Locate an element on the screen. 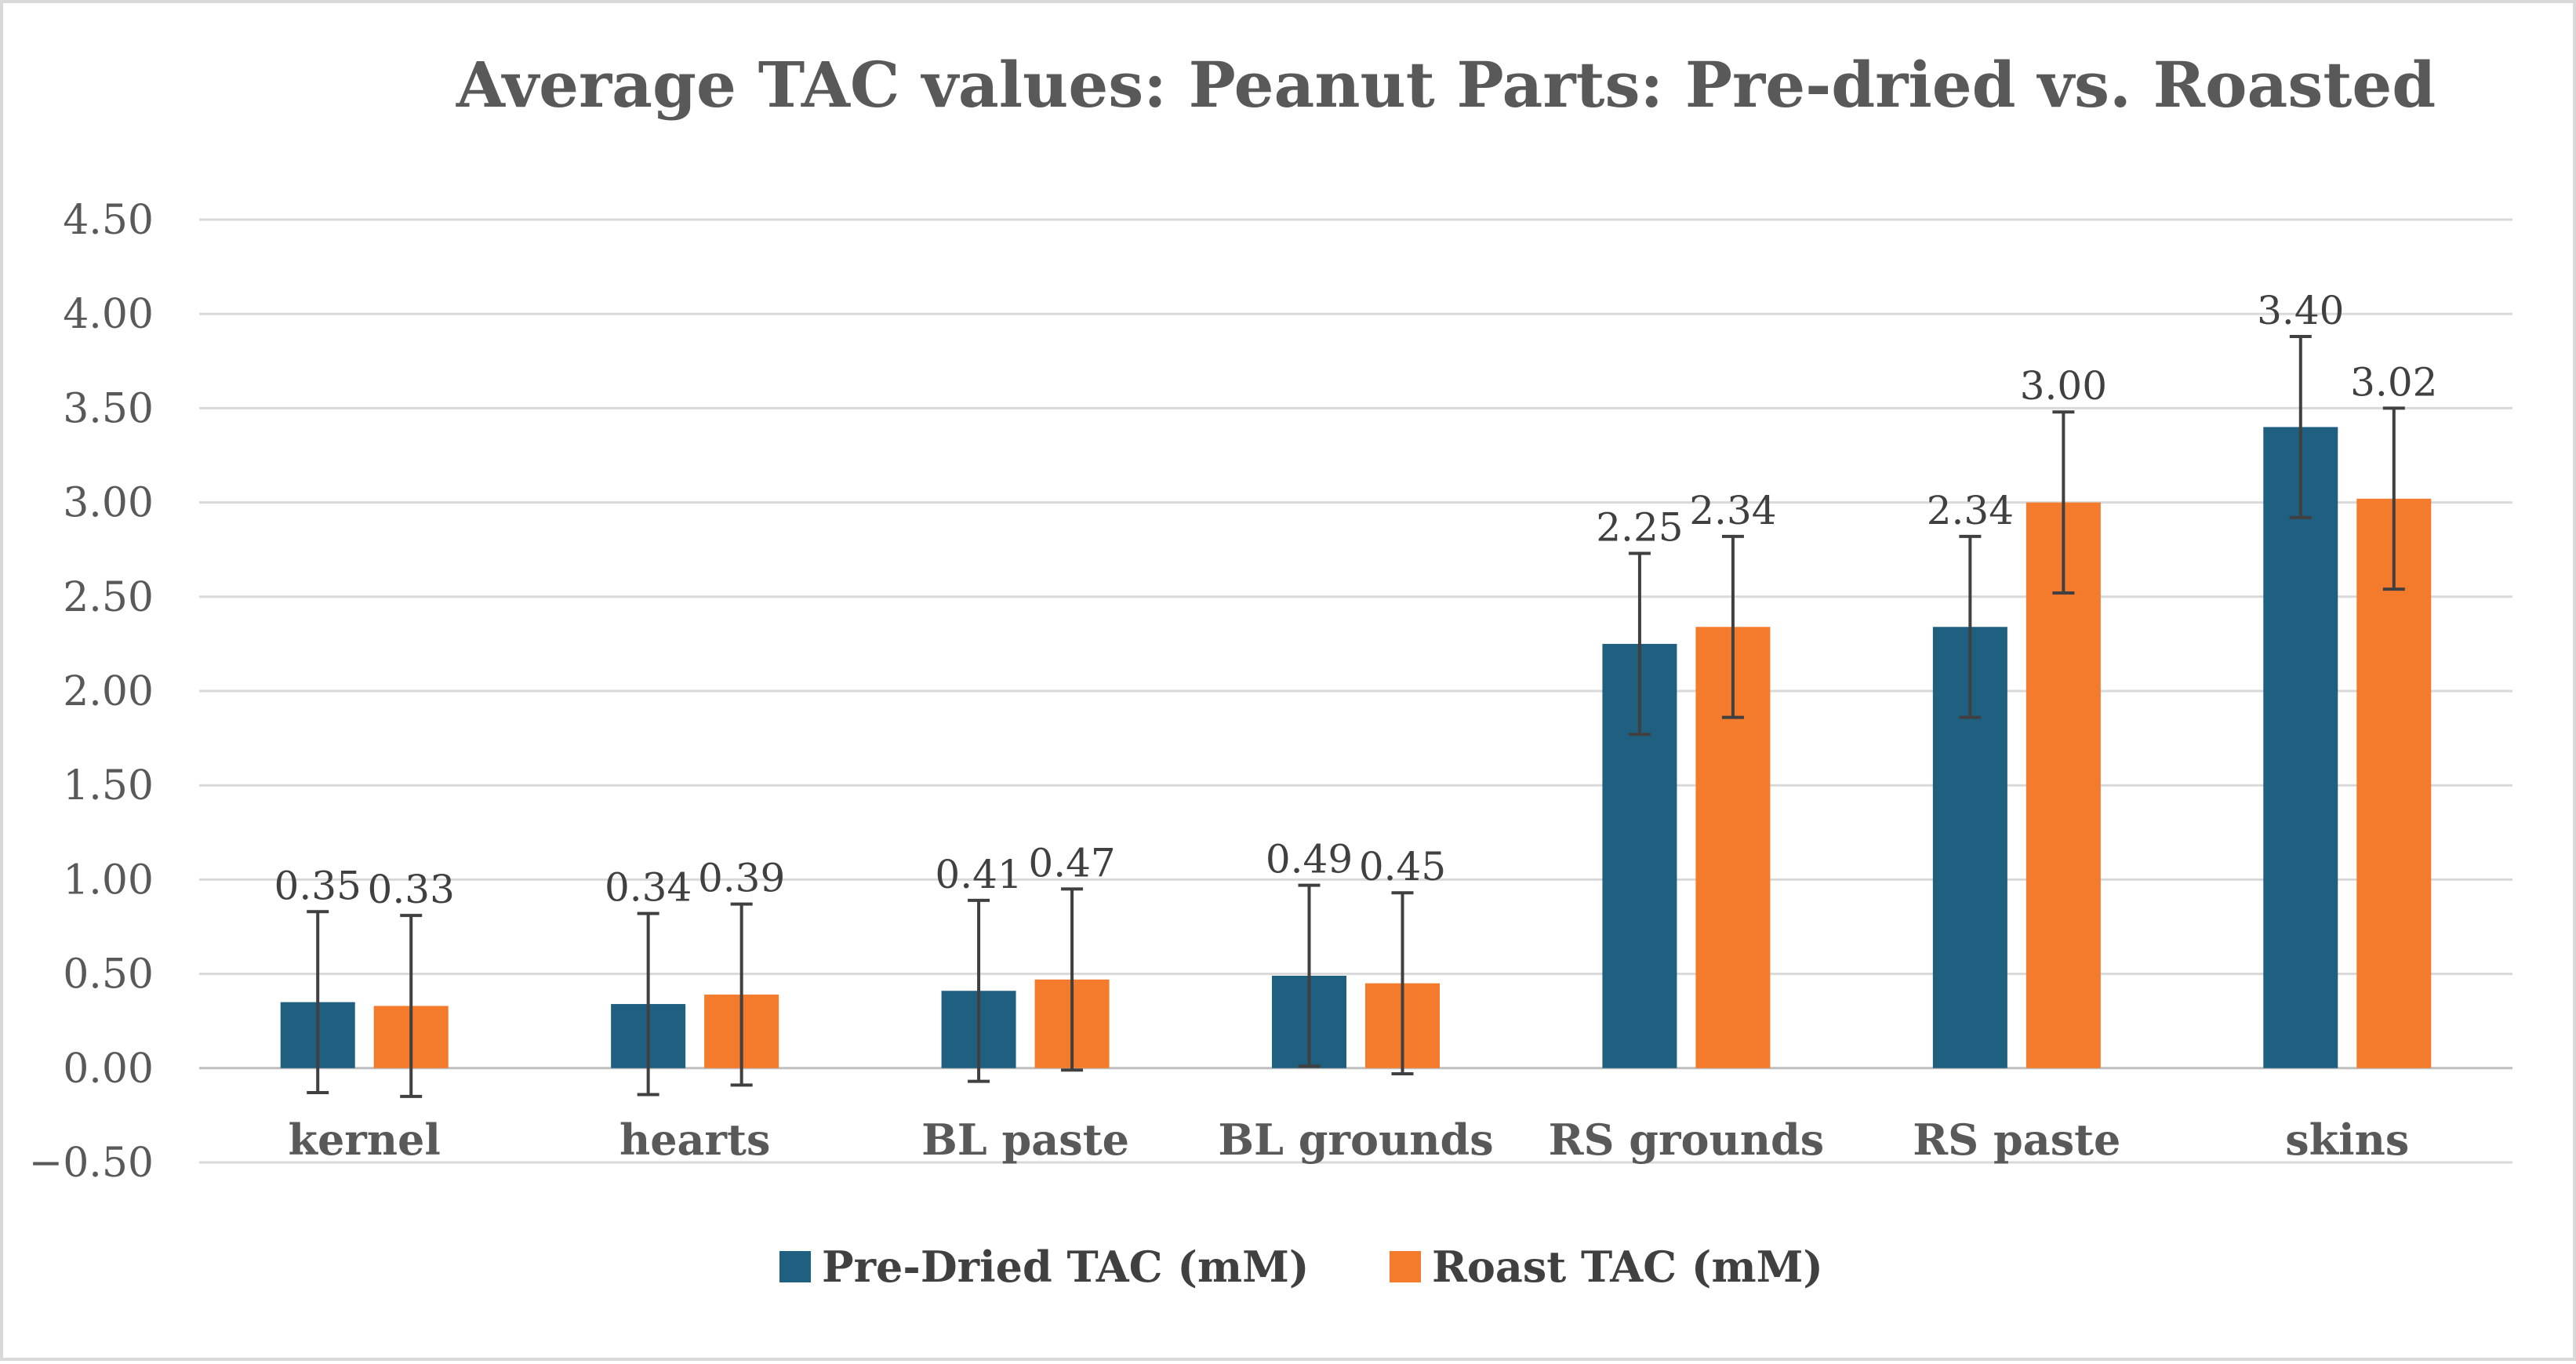 This screenshot has width=2576, height=1364. y-tick-label: 2.50 is located at coordinates (108, 597).